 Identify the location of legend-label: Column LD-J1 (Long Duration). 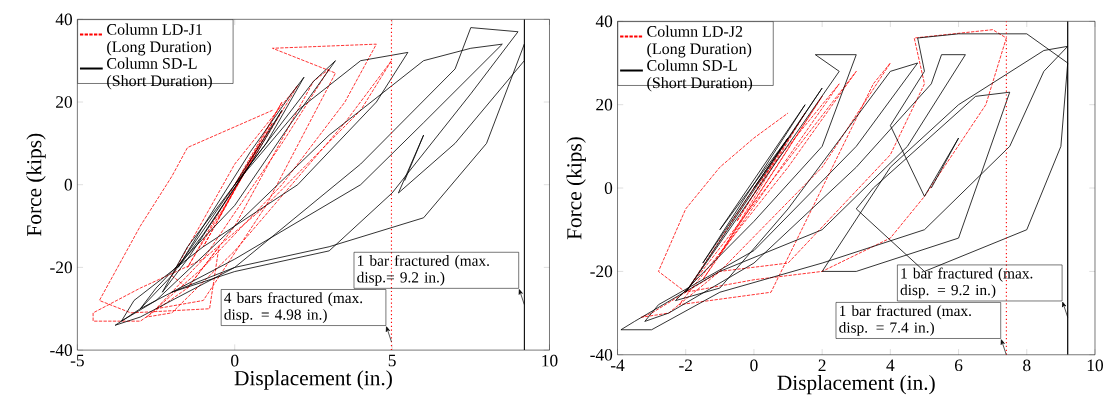
(159, 39).